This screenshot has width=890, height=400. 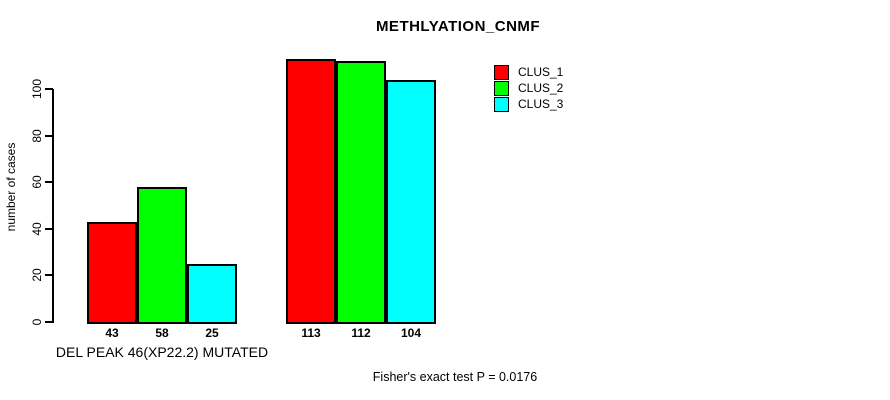 I want to click on legend-item-clus-2: CLUS_2, so click(x=528, y=88).